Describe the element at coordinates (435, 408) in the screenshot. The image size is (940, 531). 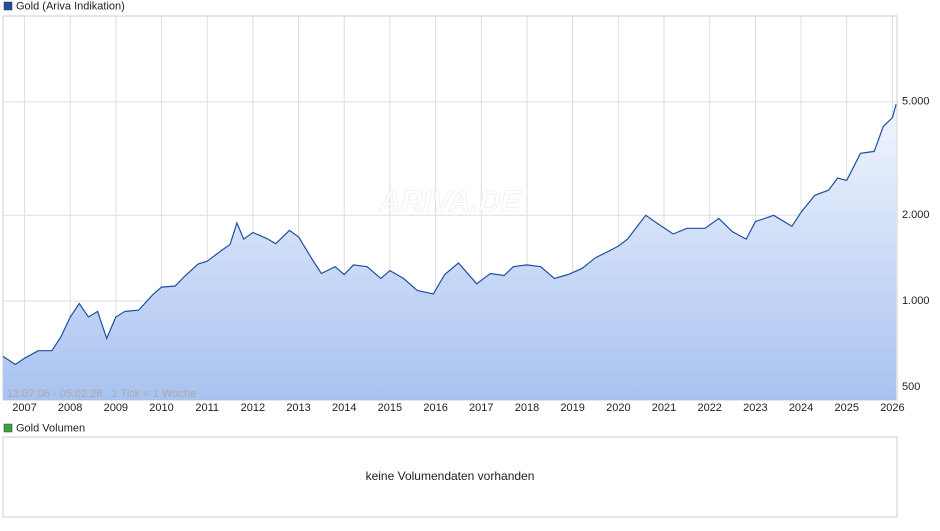
I see `x-tick-label: 2016` at that location.